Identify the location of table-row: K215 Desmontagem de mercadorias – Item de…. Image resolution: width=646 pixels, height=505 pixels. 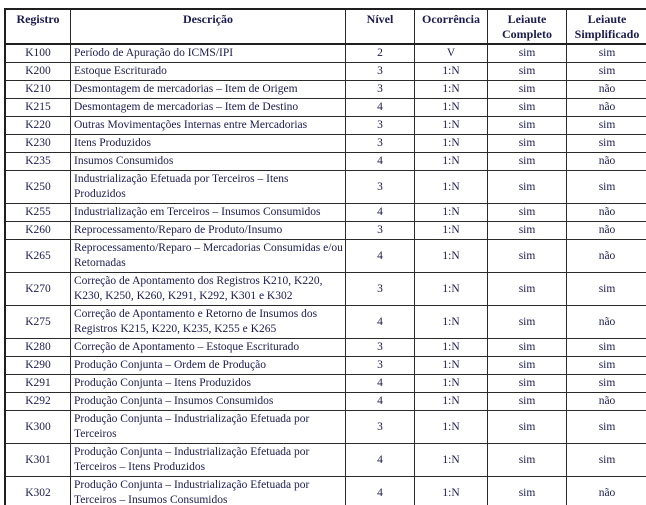
(325, 107).